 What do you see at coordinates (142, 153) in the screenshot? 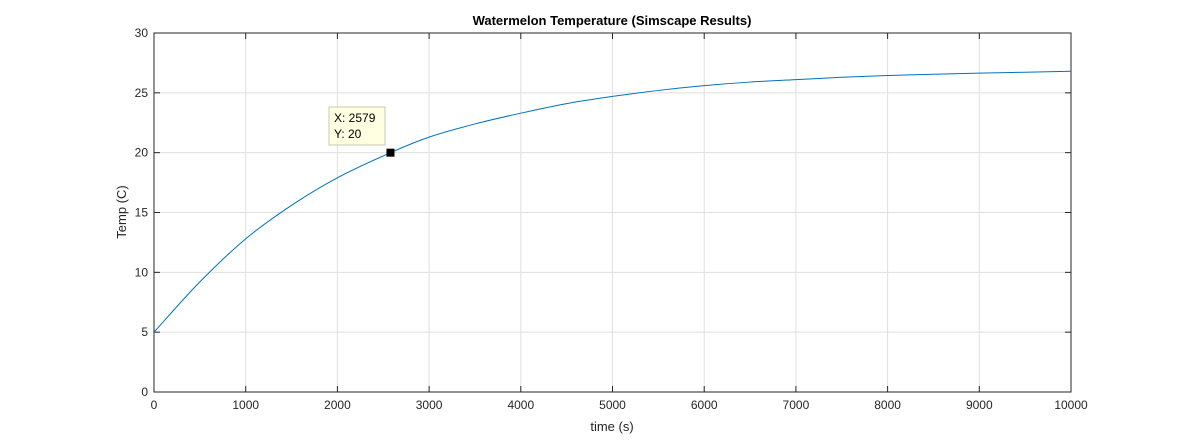
I see `y-tick-label: 20` at bounding box center [142, 153].